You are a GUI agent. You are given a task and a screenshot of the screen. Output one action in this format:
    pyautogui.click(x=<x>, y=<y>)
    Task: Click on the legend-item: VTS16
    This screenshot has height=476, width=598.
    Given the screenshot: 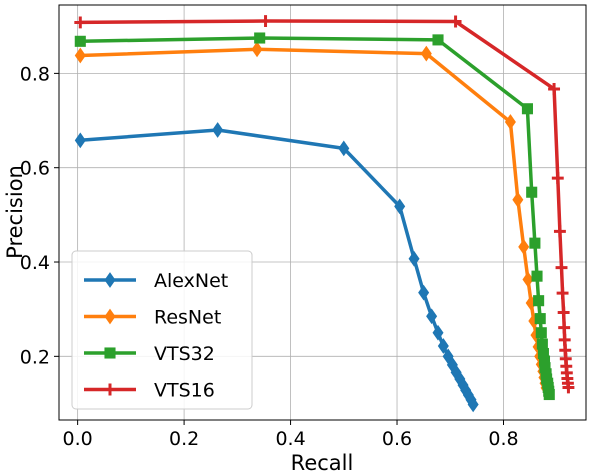 What is the action you would take?
    pyautogui.click(x=149, y=391)
    